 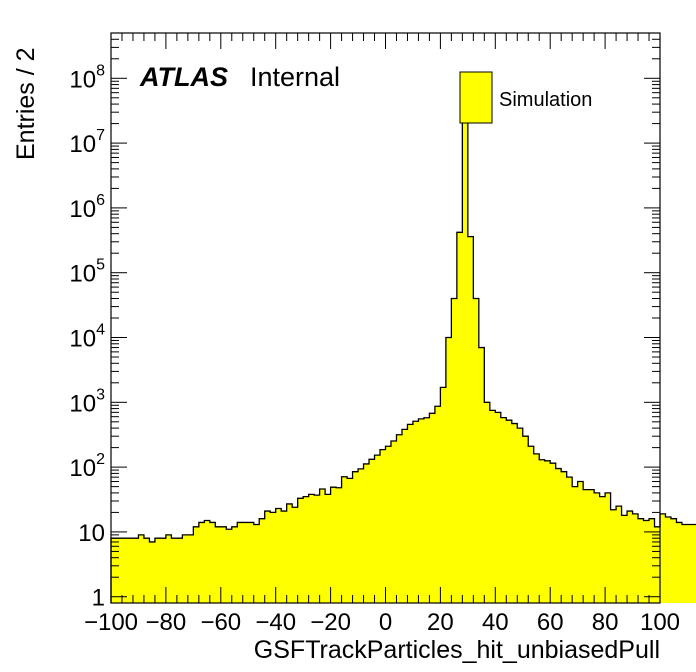 I want to click on x-tick-label: −80, so click(x=166, y=622).